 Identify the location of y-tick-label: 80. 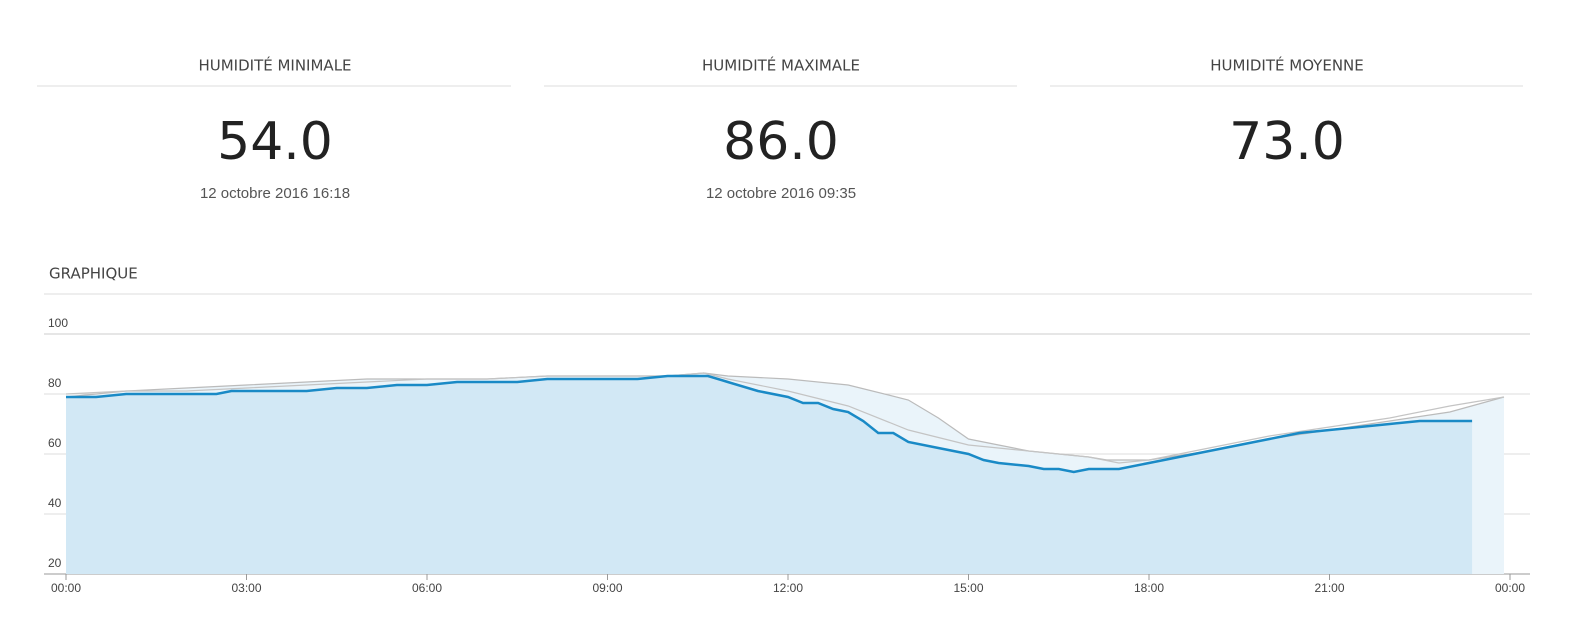
(55, 383).